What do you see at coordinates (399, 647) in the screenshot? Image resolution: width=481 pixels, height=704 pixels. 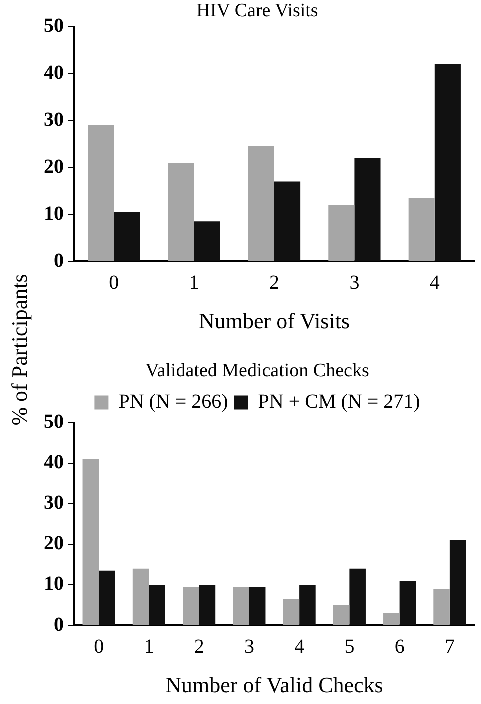 I see `x-tick-label: 6` at bounding box center [399, 647].